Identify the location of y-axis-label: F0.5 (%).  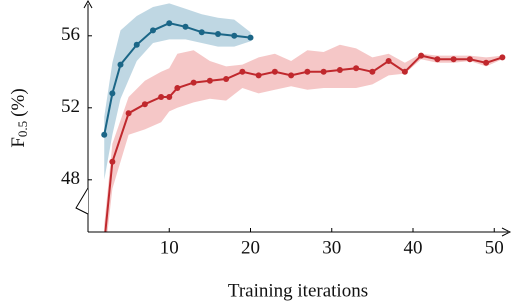
(19, 117).